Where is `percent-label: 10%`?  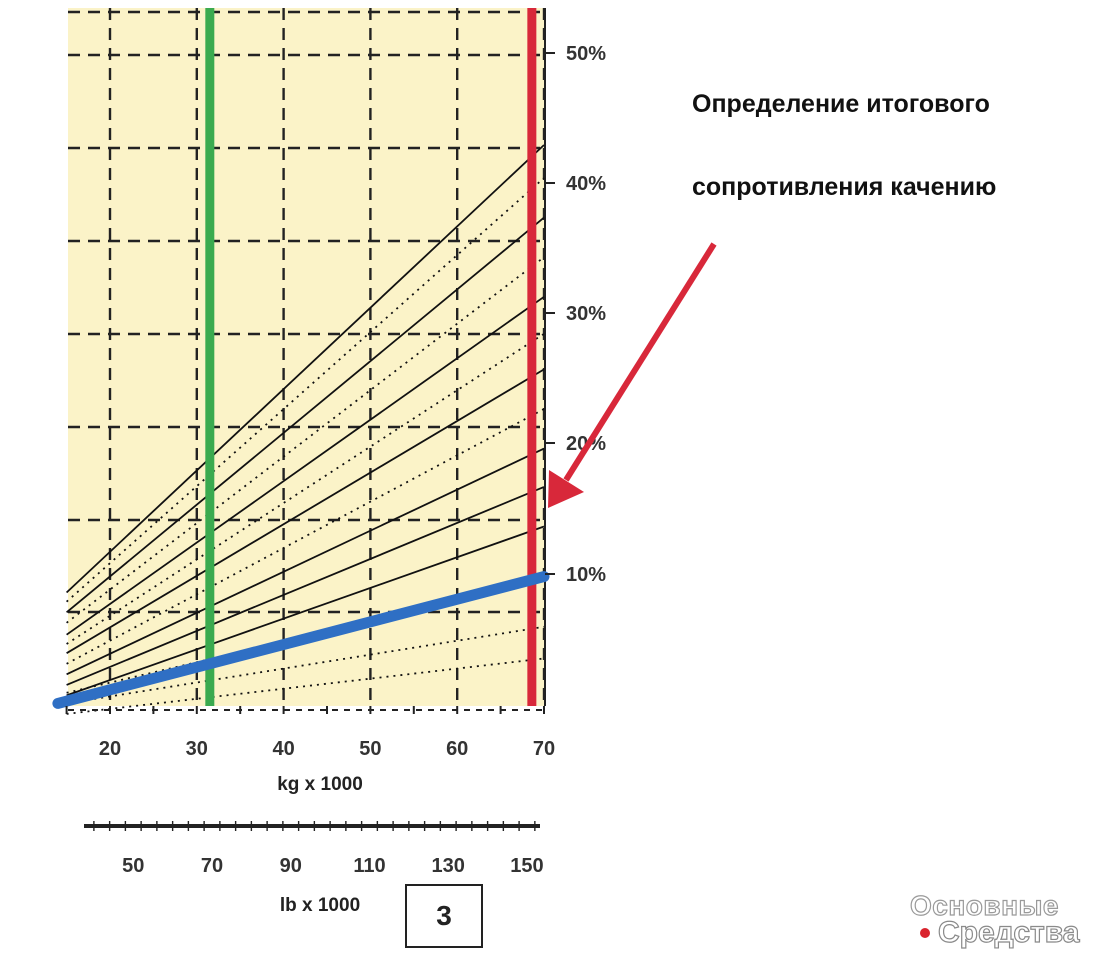 percent-label: 10% is located at coordinates (586, 575).